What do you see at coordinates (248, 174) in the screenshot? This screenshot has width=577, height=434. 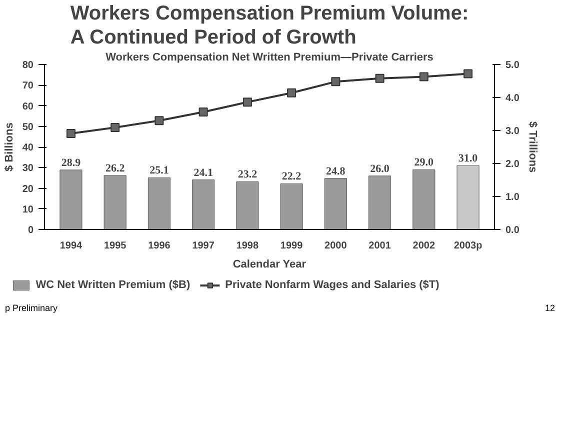 I see `data-label: 23.2` at bounding box center [248, 174].